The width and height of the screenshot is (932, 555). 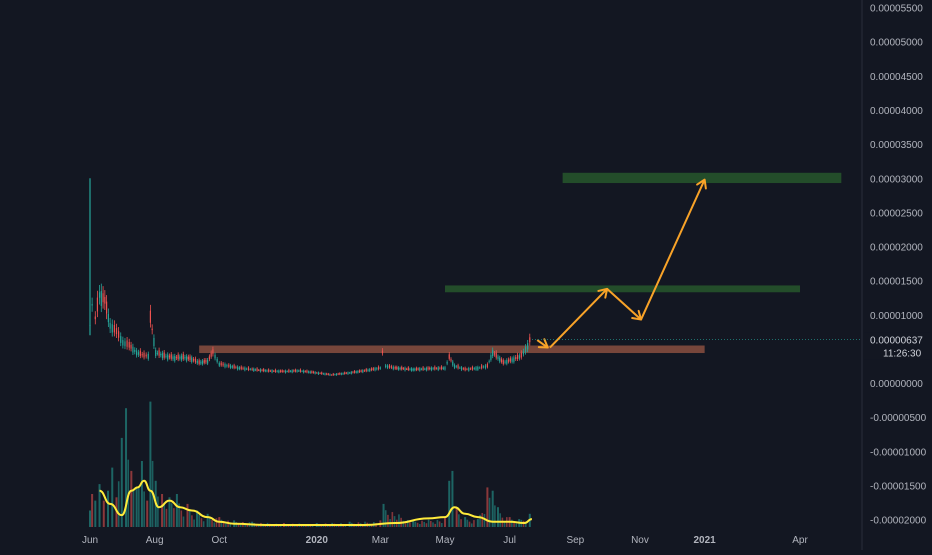 What do you see at coordinates (896, 145) in the screenshot?
I see `y-tick-label: 0.00003500` at bounding box center [896, 145].